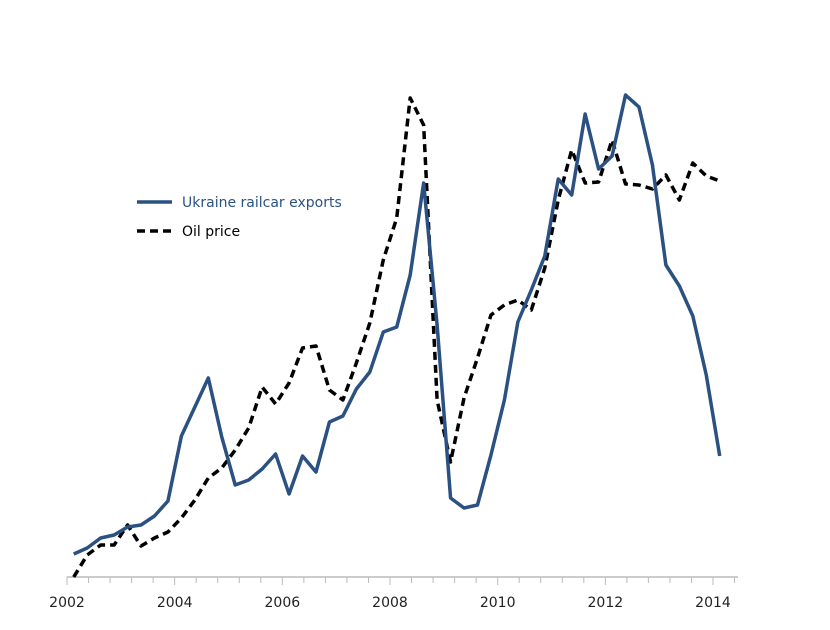 The height and width of the screenshot is (630, 830). What do you see at coordinates (211, 232) in the screenshot?
I see `legend-label-oil: Oil price` at bounding box center [211, 232].